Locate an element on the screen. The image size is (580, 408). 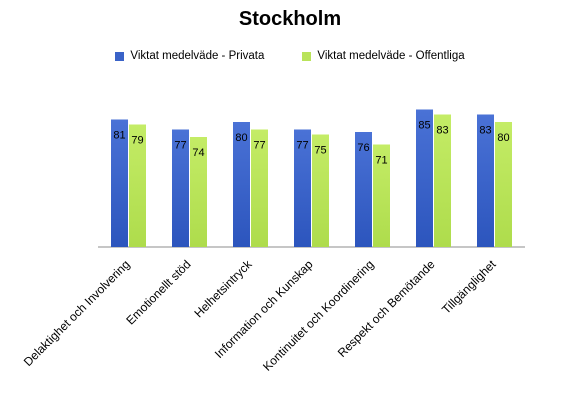
data-label-privata-0: 81 is located at coordinates (119, 136).